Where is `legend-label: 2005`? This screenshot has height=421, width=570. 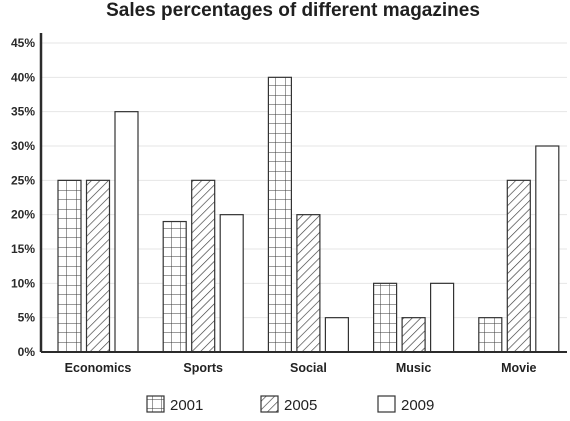 legend-label: 2005 is located at coordinates (300, 405).